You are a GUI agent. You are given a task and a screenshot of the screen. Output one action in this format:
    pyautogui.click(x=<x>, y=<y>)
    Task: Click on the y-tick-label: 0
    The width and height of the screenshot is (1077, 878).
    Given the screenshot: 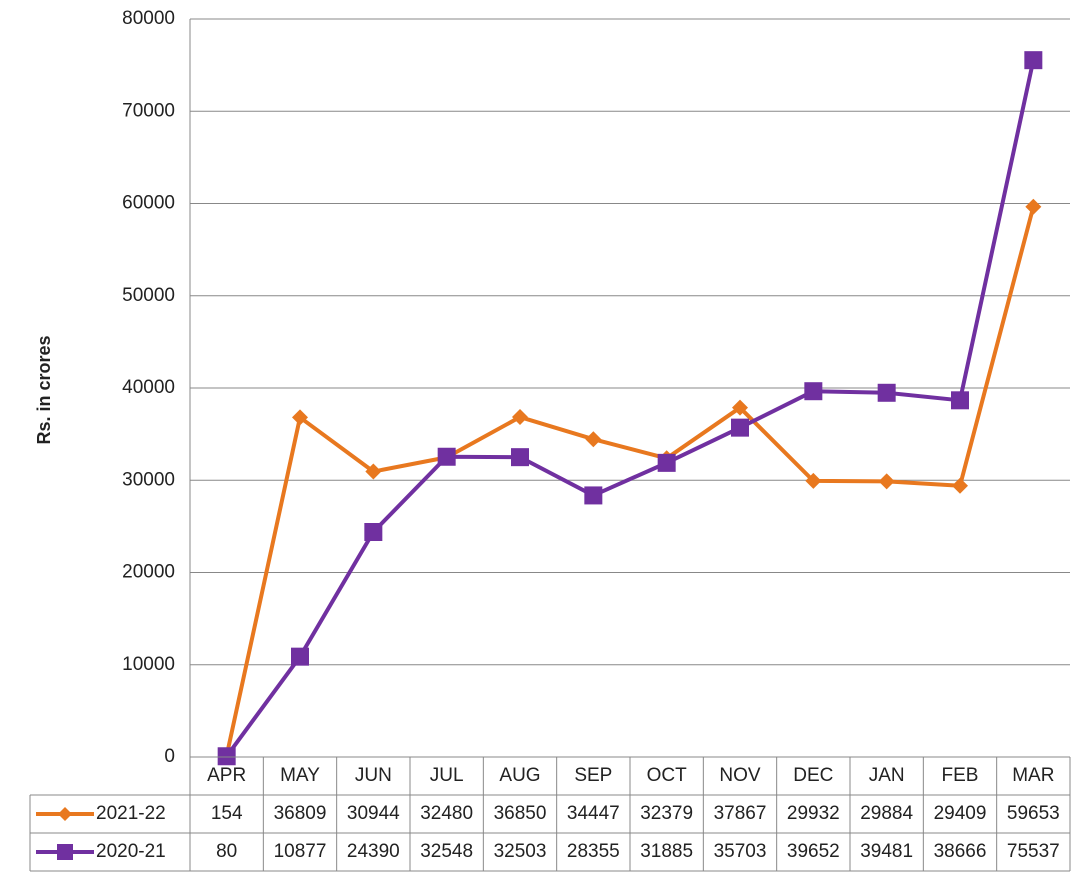 What is the action you would take?
    pyautogui.click(x=169, y=756)
    